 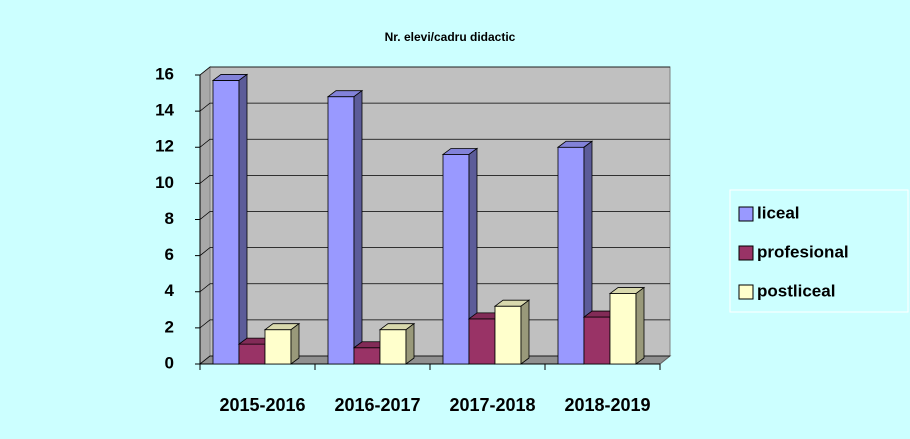 I want to click on y-tick-label: 10, so click(x=164, y=182).